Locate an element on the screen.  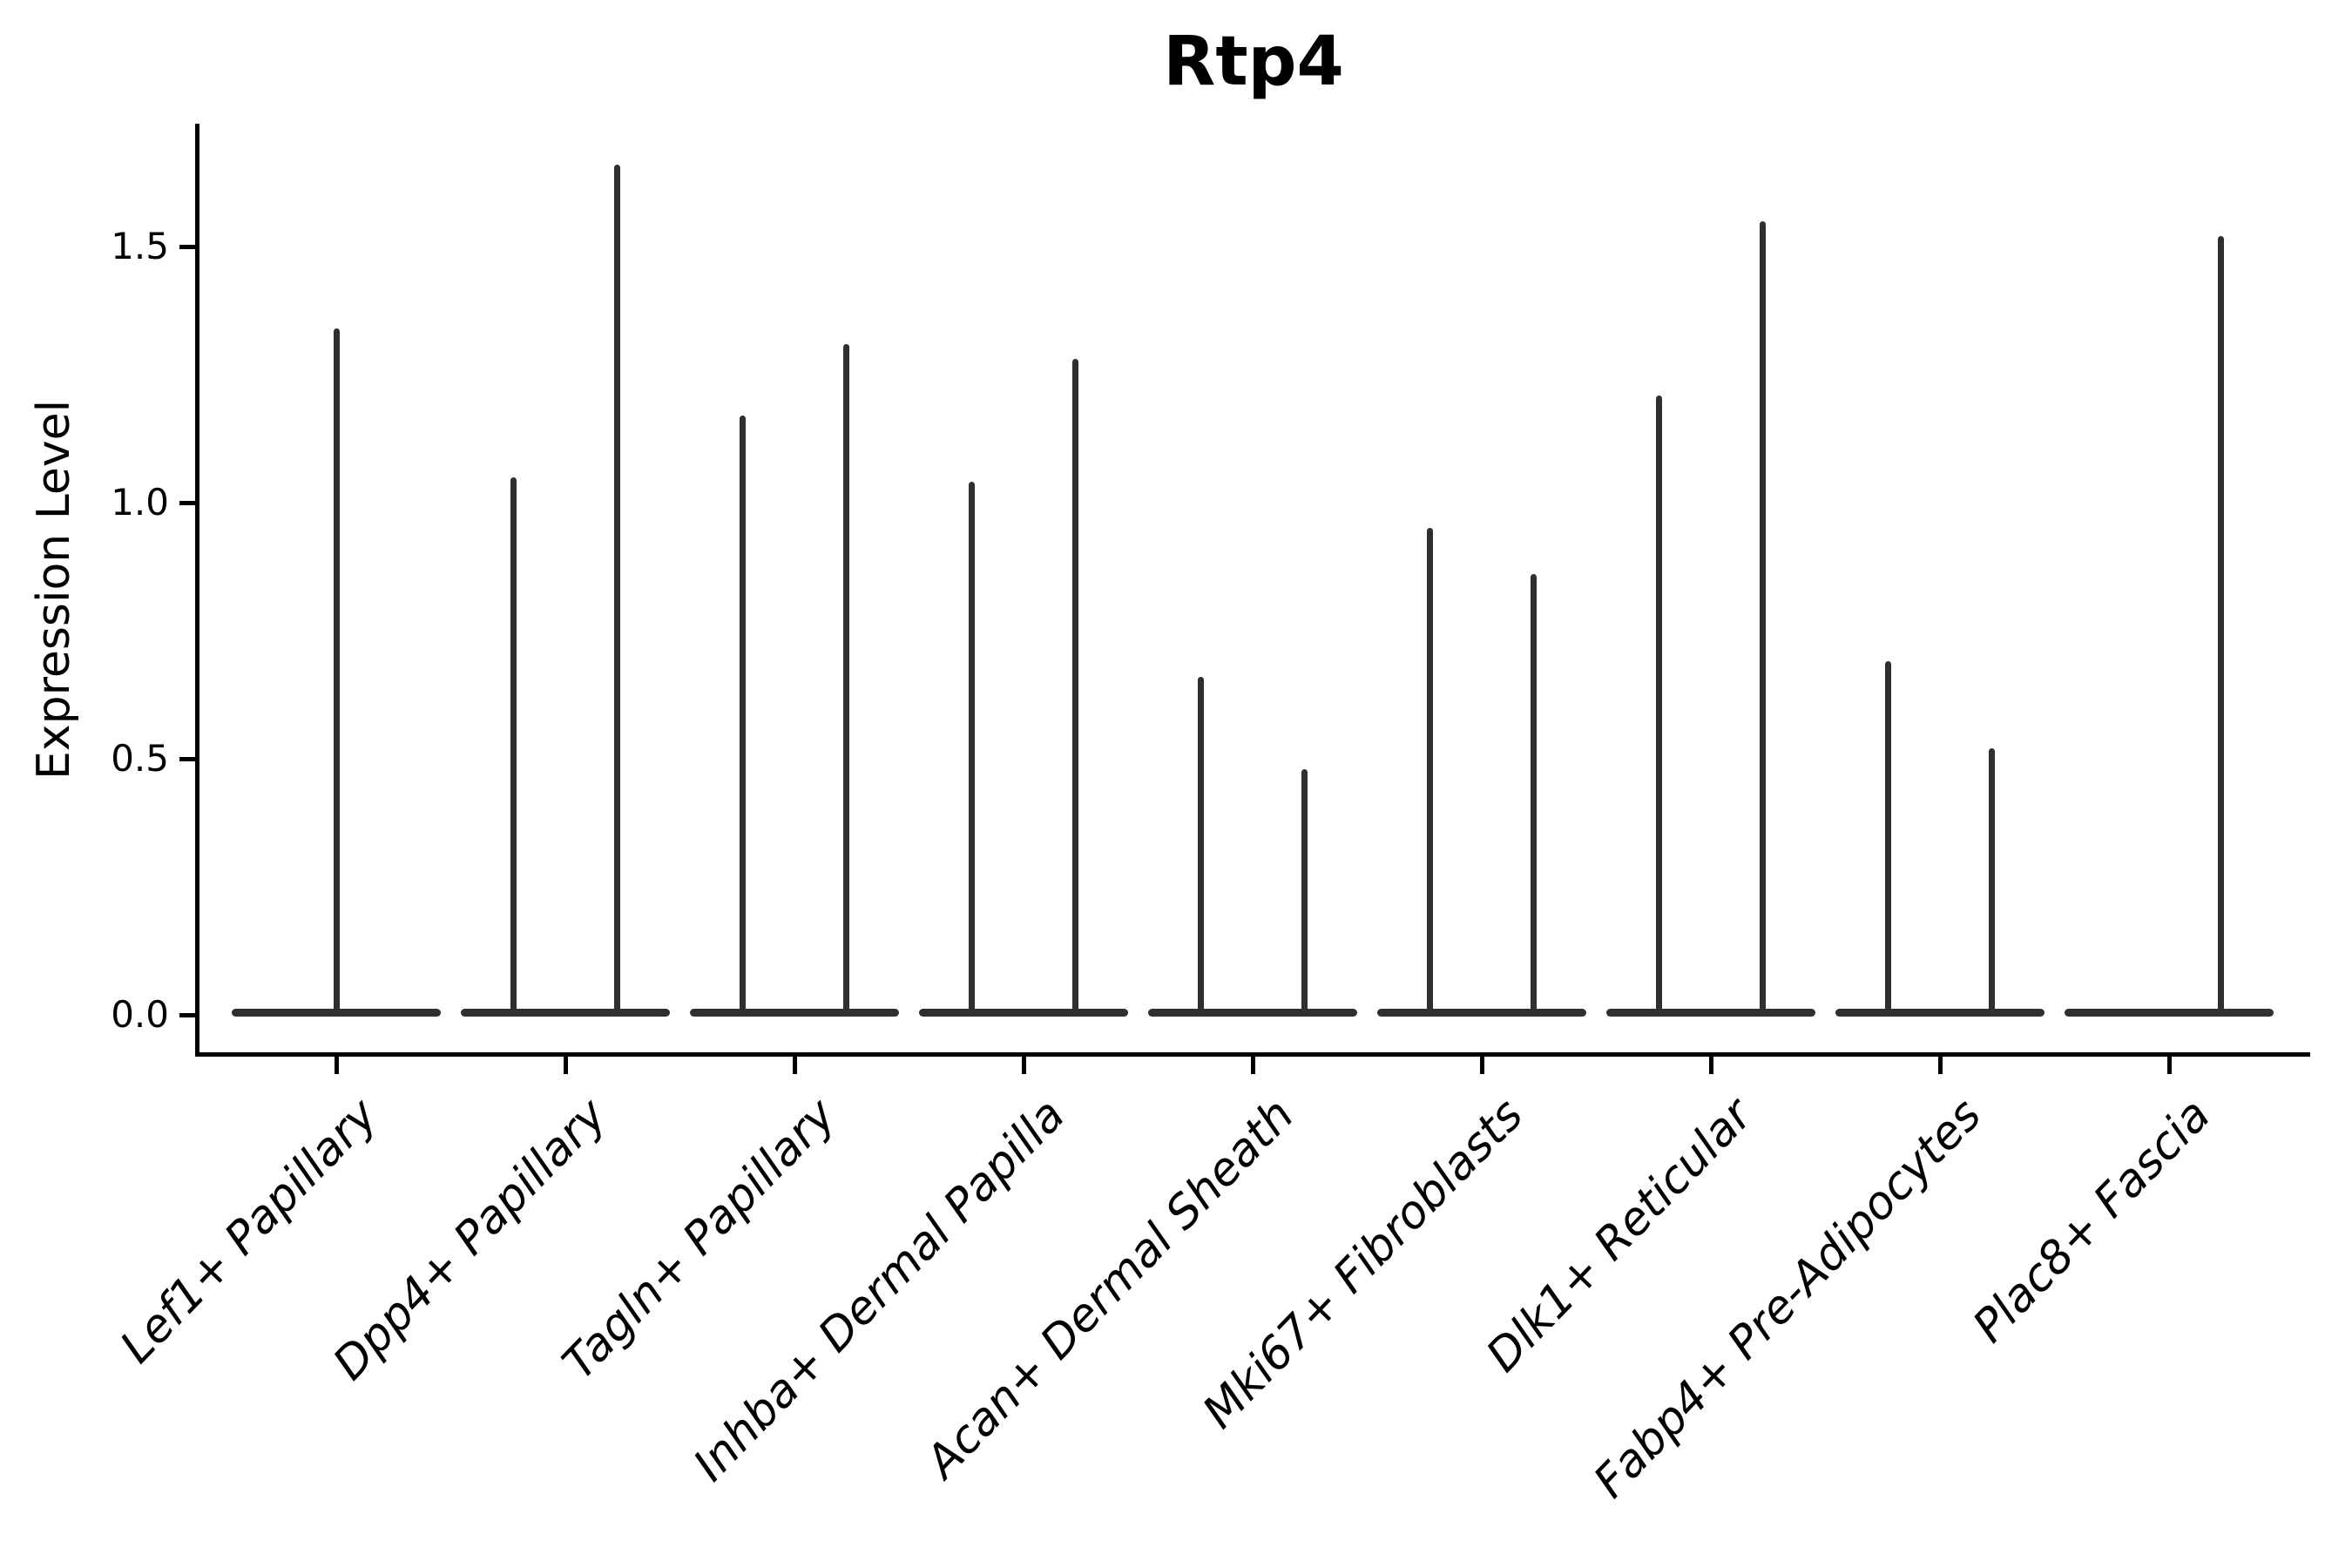
y-axis-tick-label: 0.0 is located at coordinates (140, 1014).